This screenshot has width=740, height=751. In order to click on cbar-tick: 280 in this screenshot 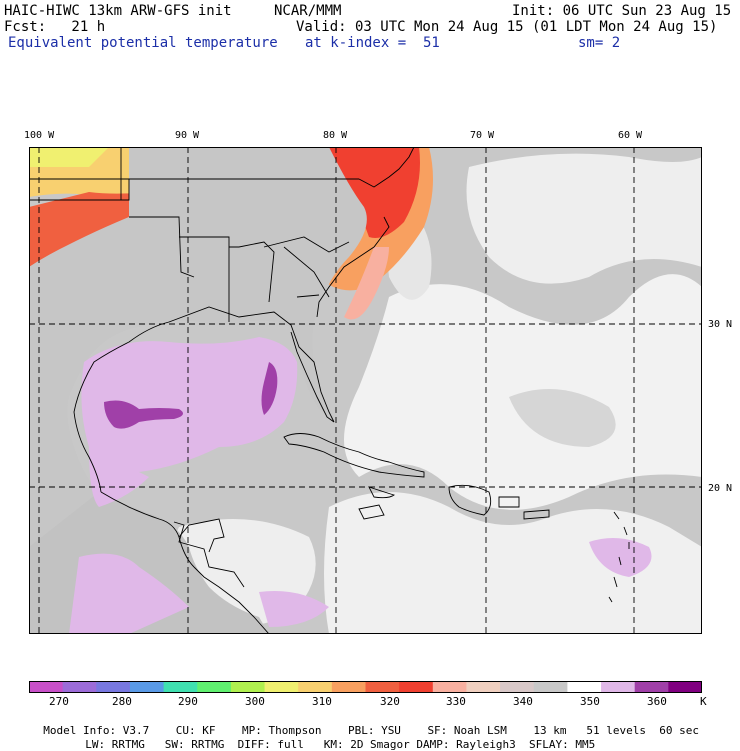, I will do `click(122, 701)`.